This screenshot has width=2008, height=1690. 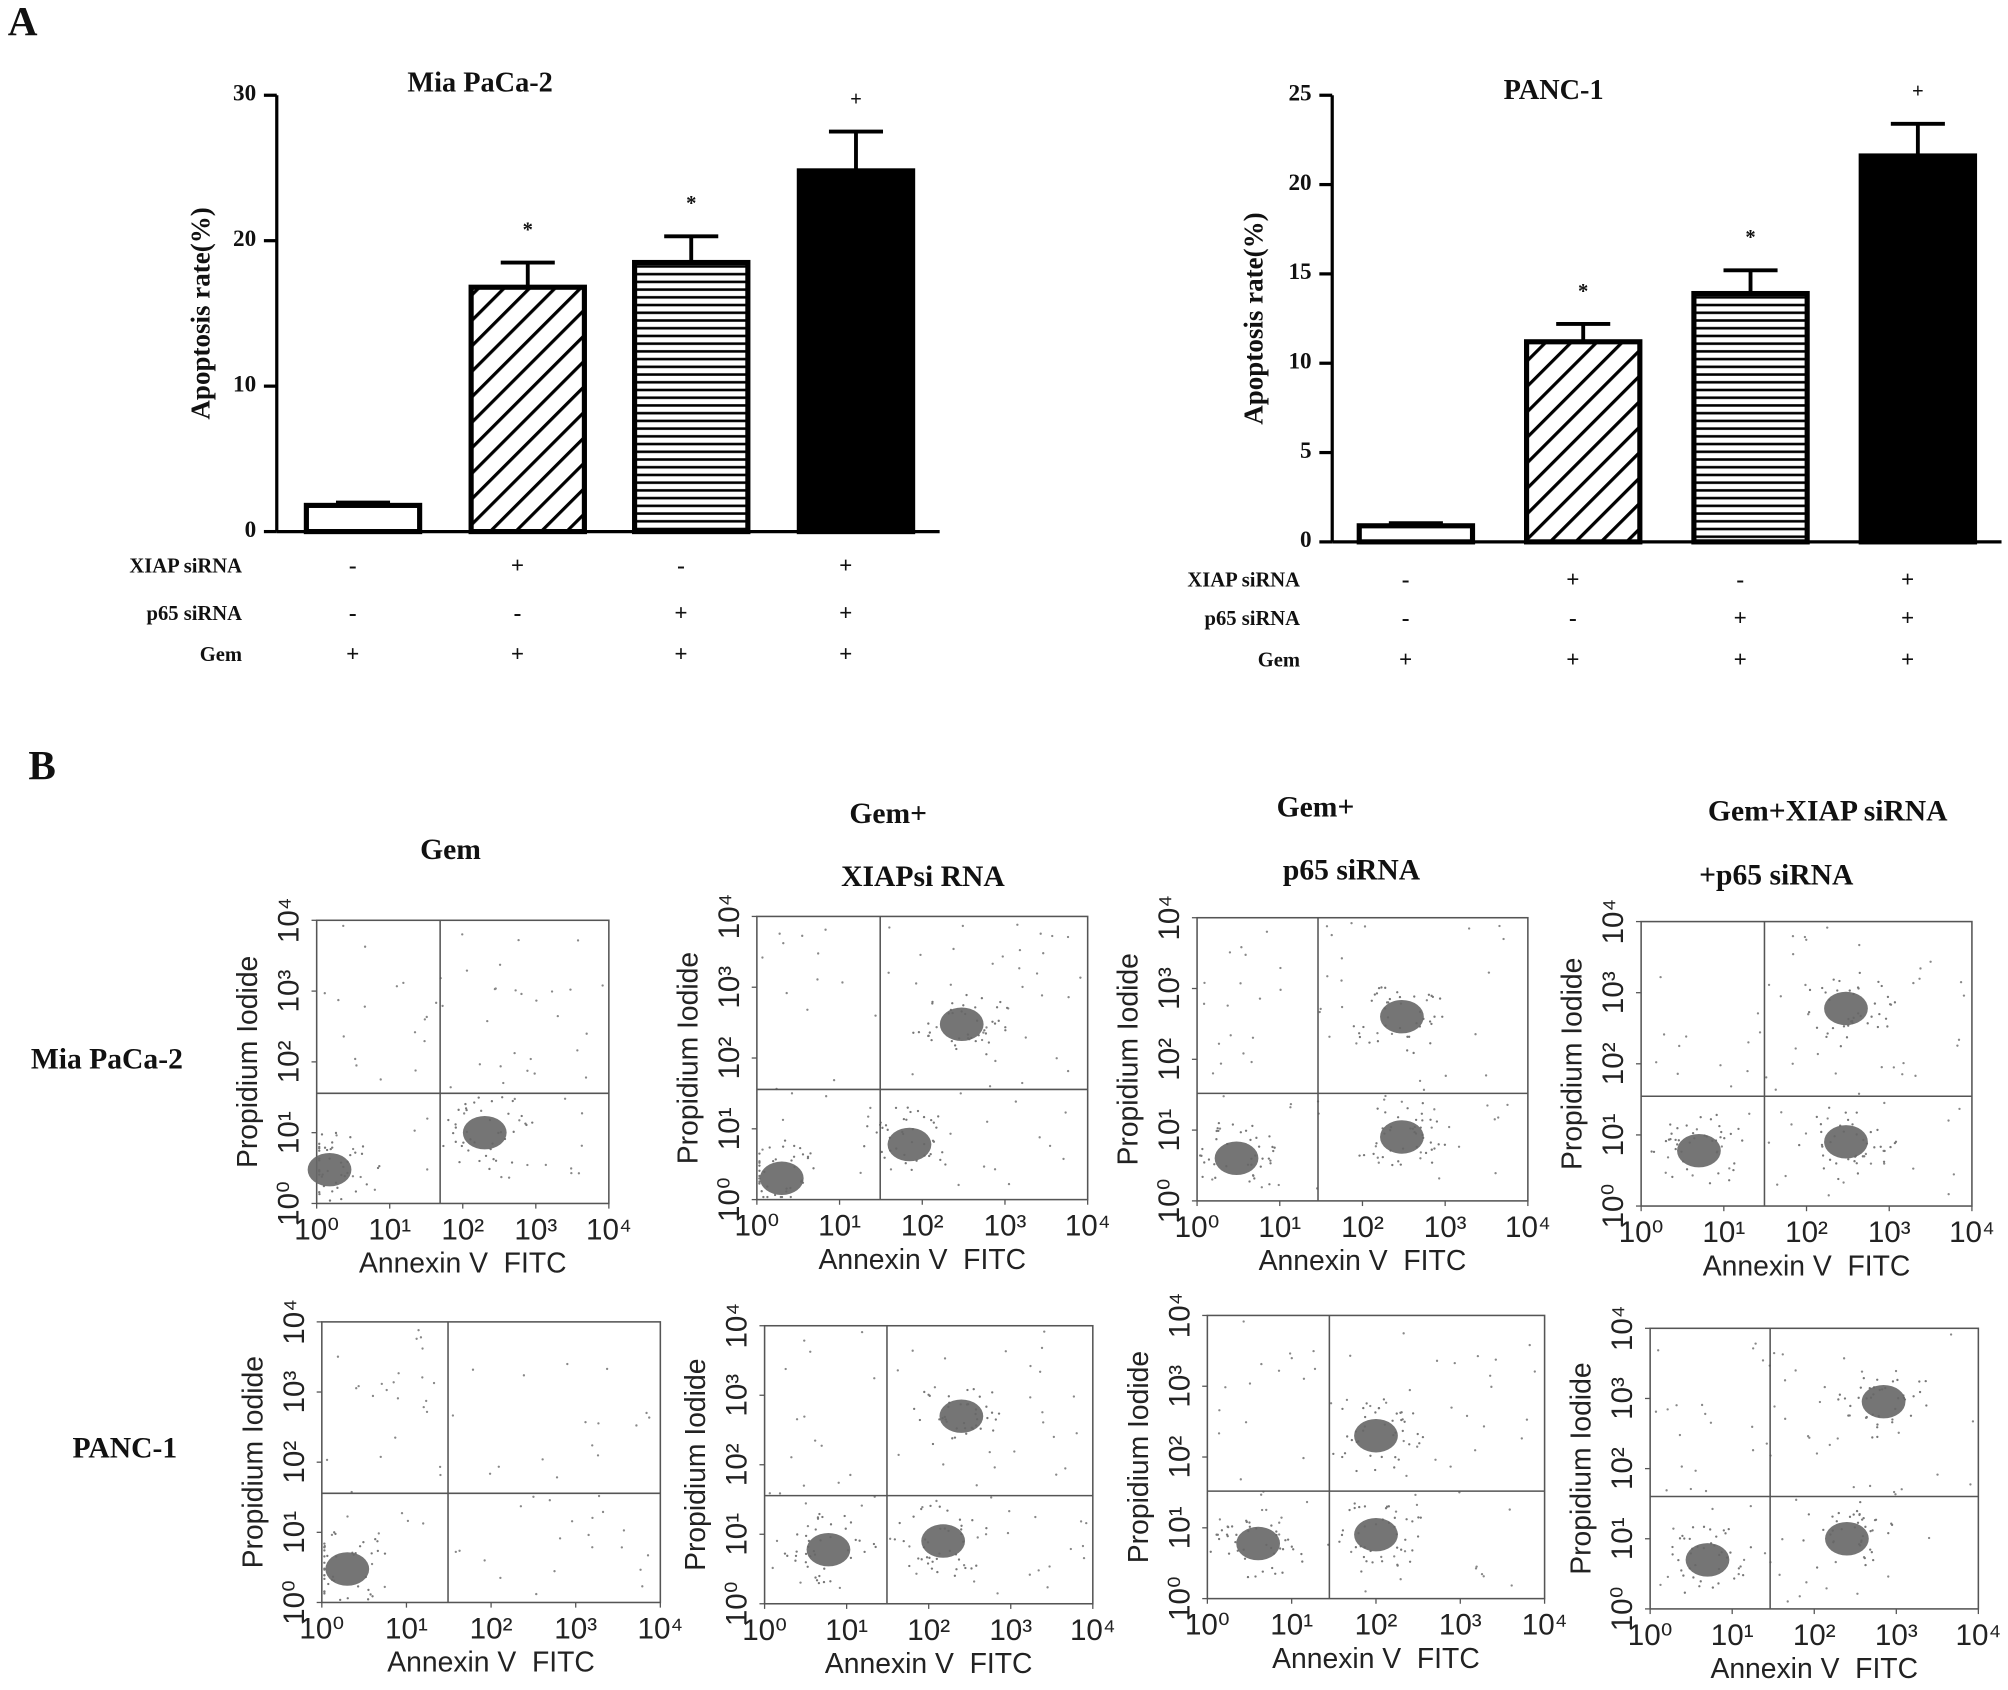 What do you see at coordinates (1814, 1468) in the screenshot?
I see `plot-frame` at bounding box center [1814, 1468].